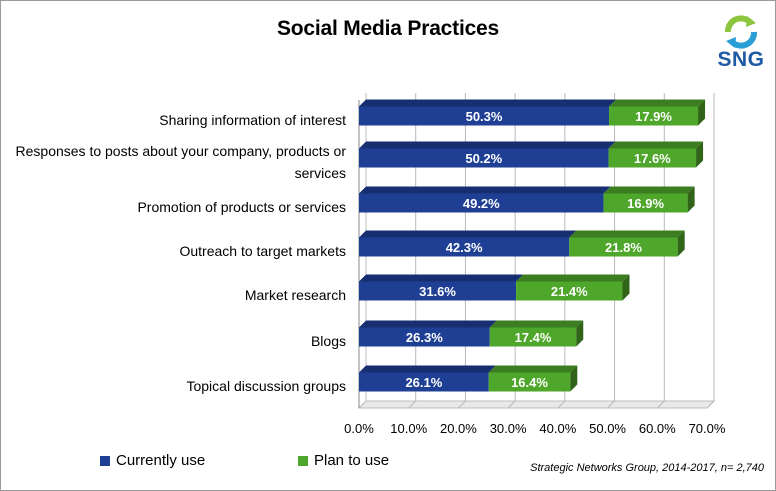  I want to click on legend-label-plan-to-use: Plan to use, so click(352, 460).